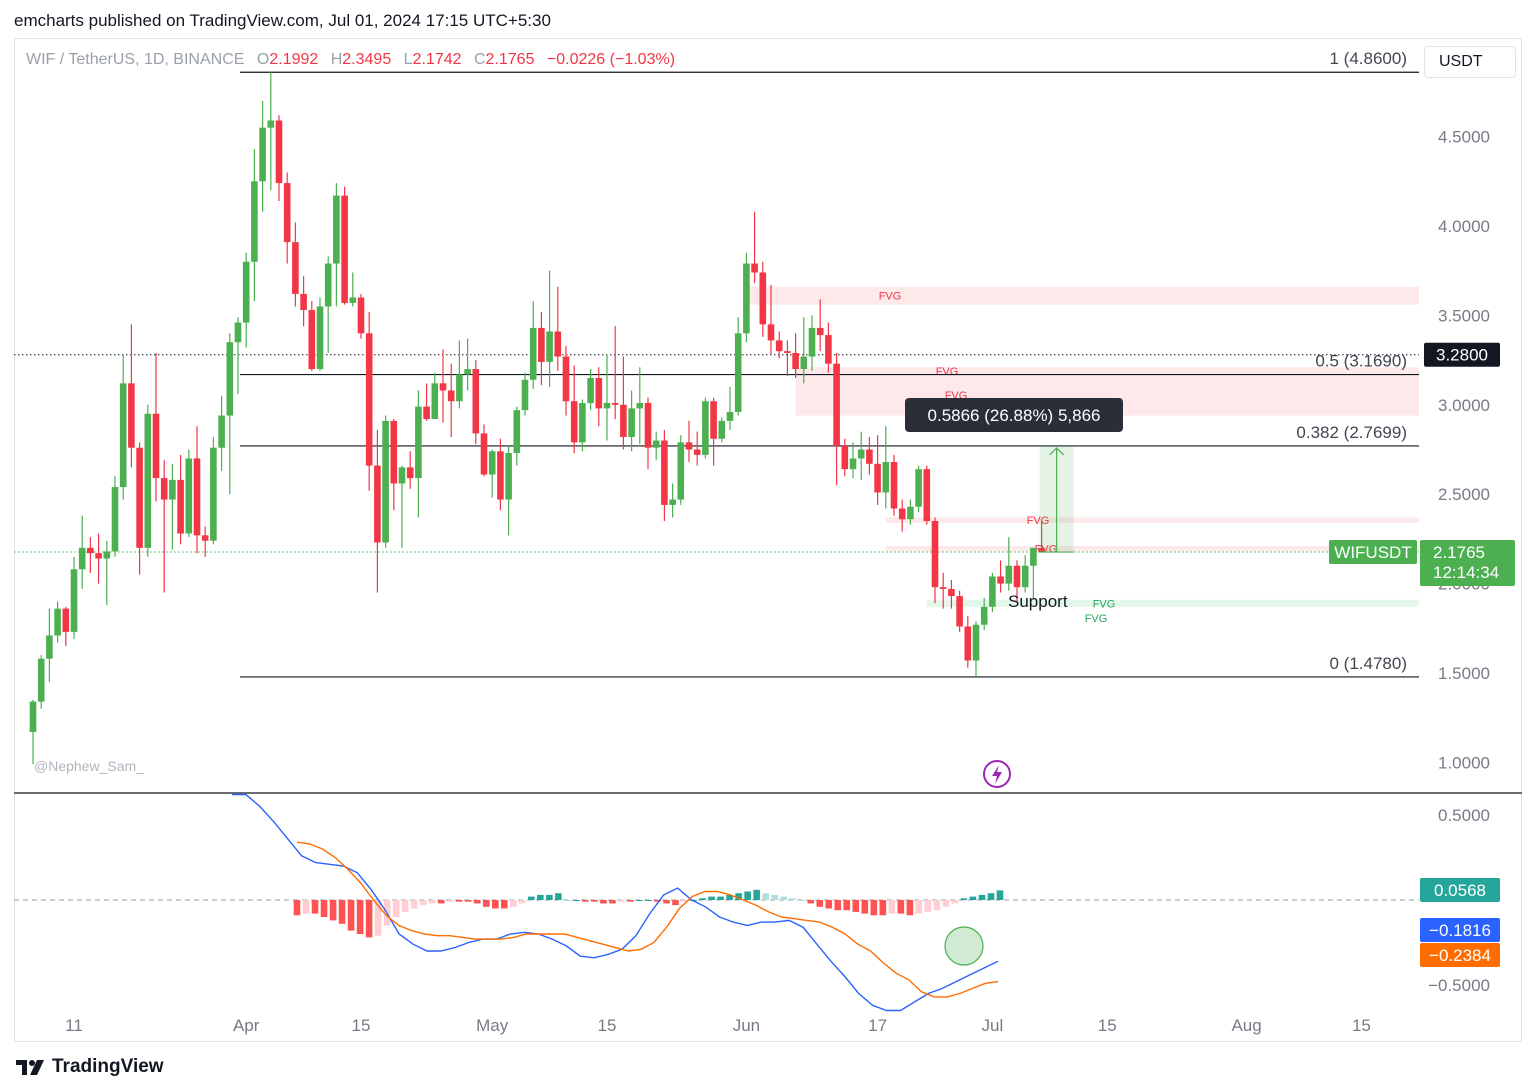 This screenshot has width=1536, height=1092. What do you see at coordinates (1246, 1025) in the screenshot?
I see `time-tick-label: Aug` at bounding box center [1246, 1025].